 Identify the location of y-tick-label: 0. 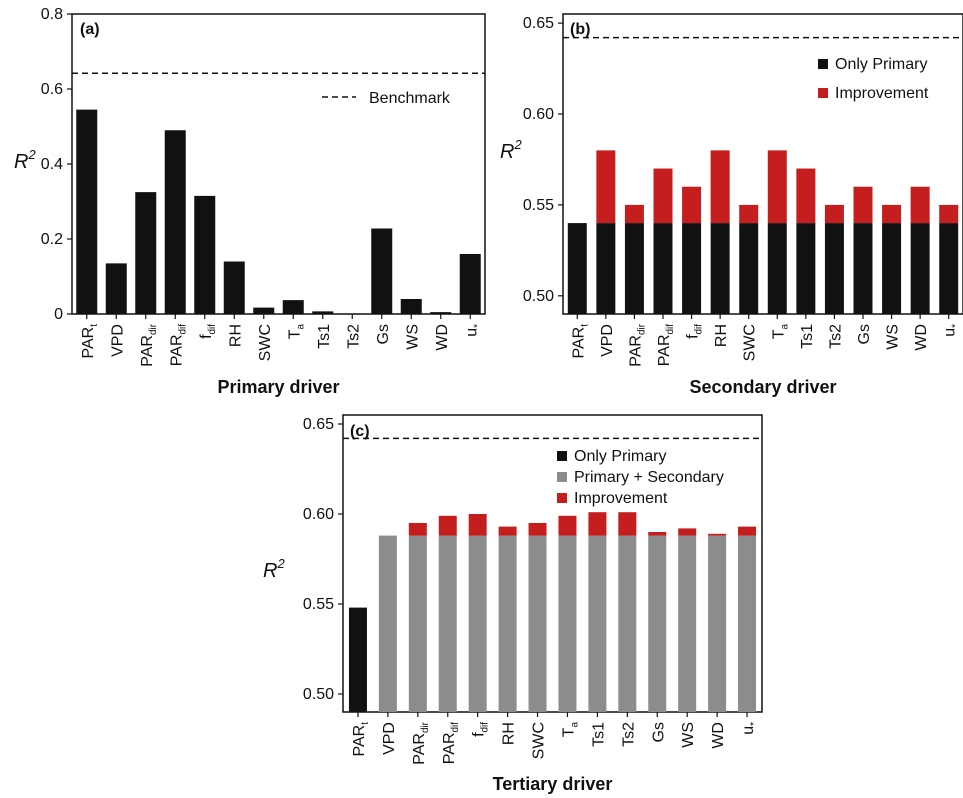
(58, 314).